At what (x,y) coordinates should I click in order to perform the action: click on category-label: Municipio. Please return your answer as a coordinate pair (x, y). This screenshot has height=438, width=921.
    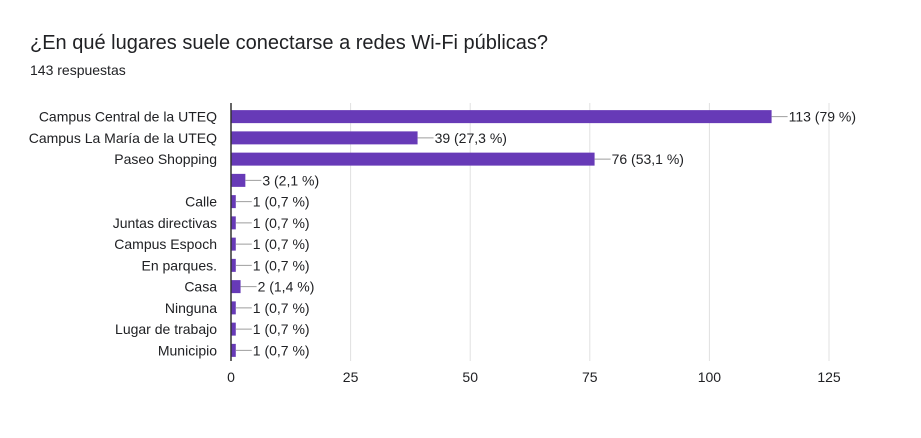
    Looking at the image, I should click on (187, 350).